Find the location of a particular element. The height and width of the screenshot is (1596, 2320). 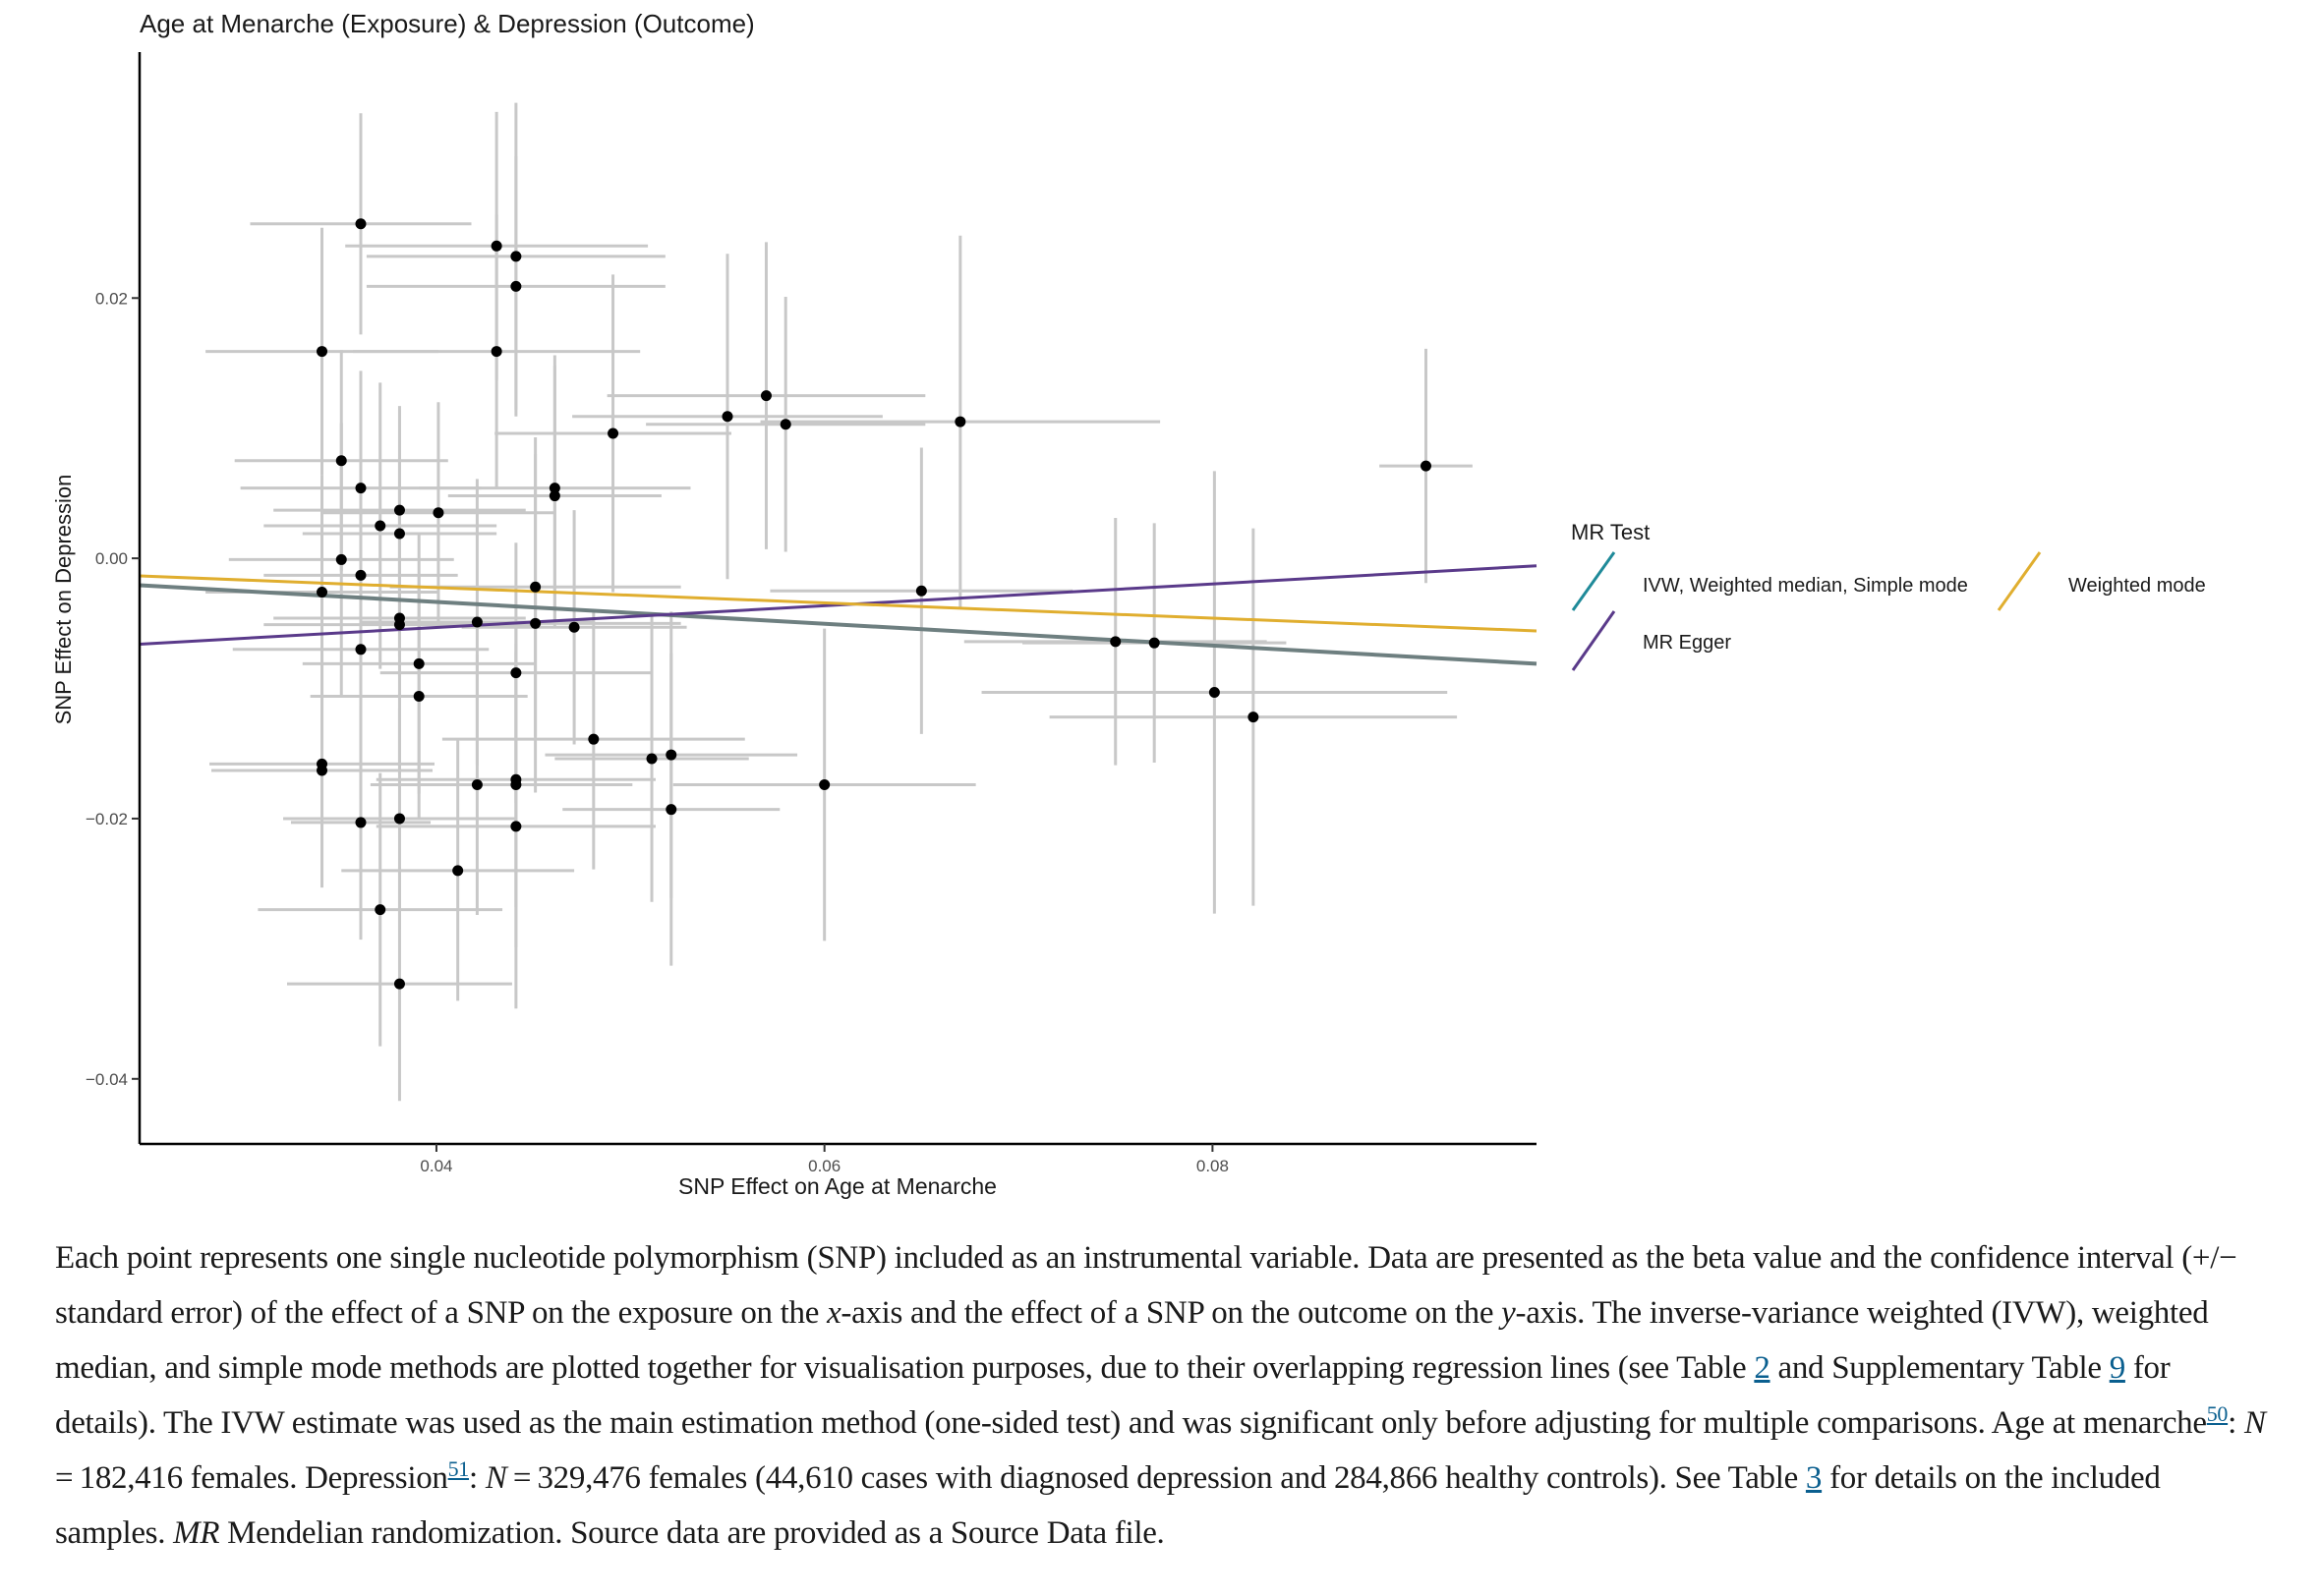

y-tick-label: 0.02 is located at coordinates (111, 298).